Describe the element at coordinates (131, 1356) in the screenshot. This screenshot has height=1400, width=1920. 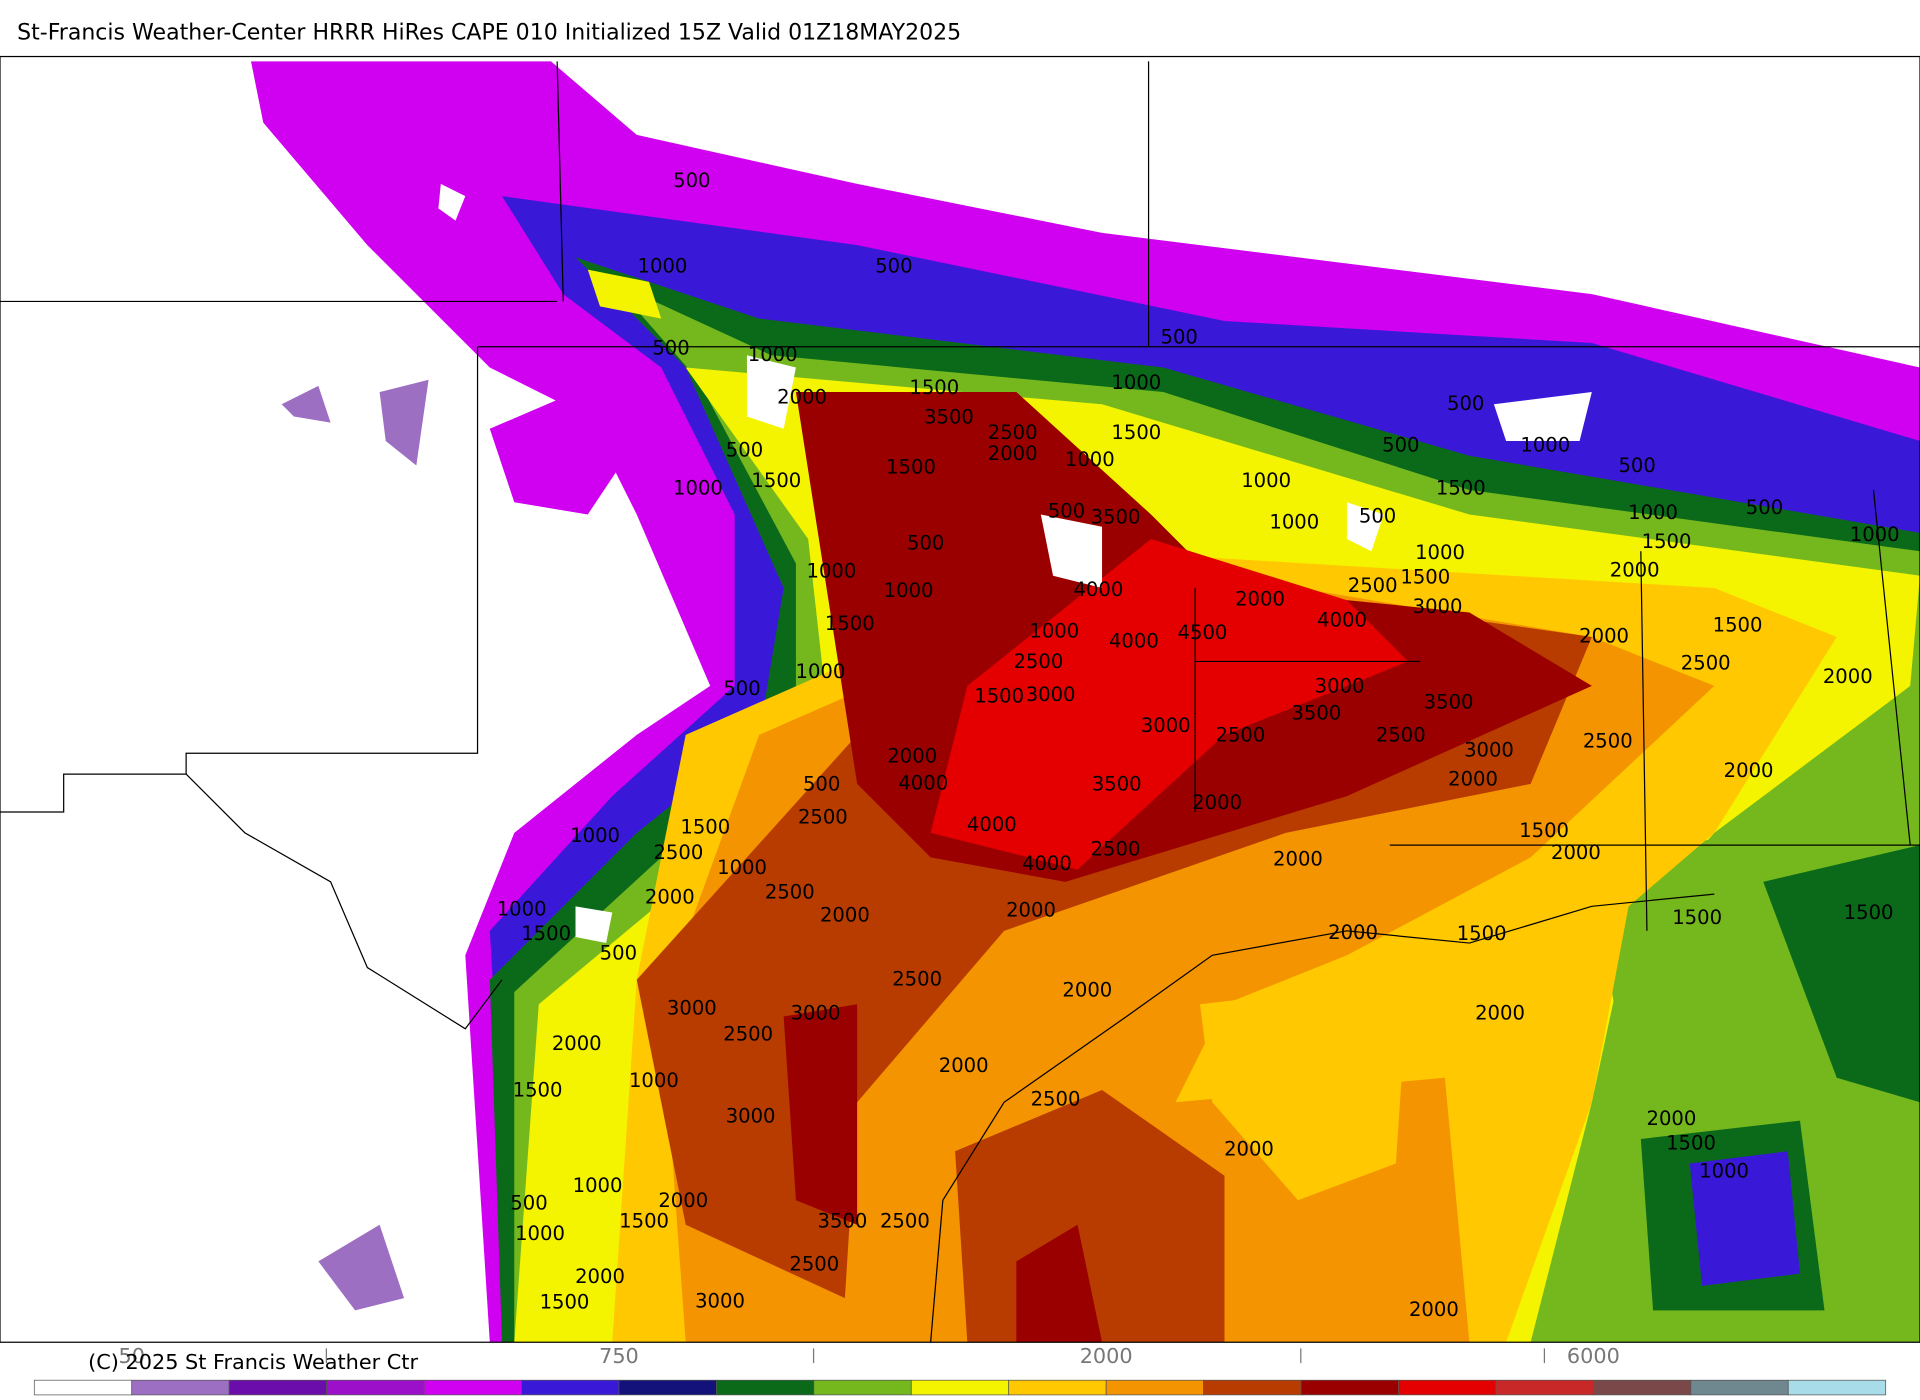
I see `colorbar-tick-label: 50` at that location.